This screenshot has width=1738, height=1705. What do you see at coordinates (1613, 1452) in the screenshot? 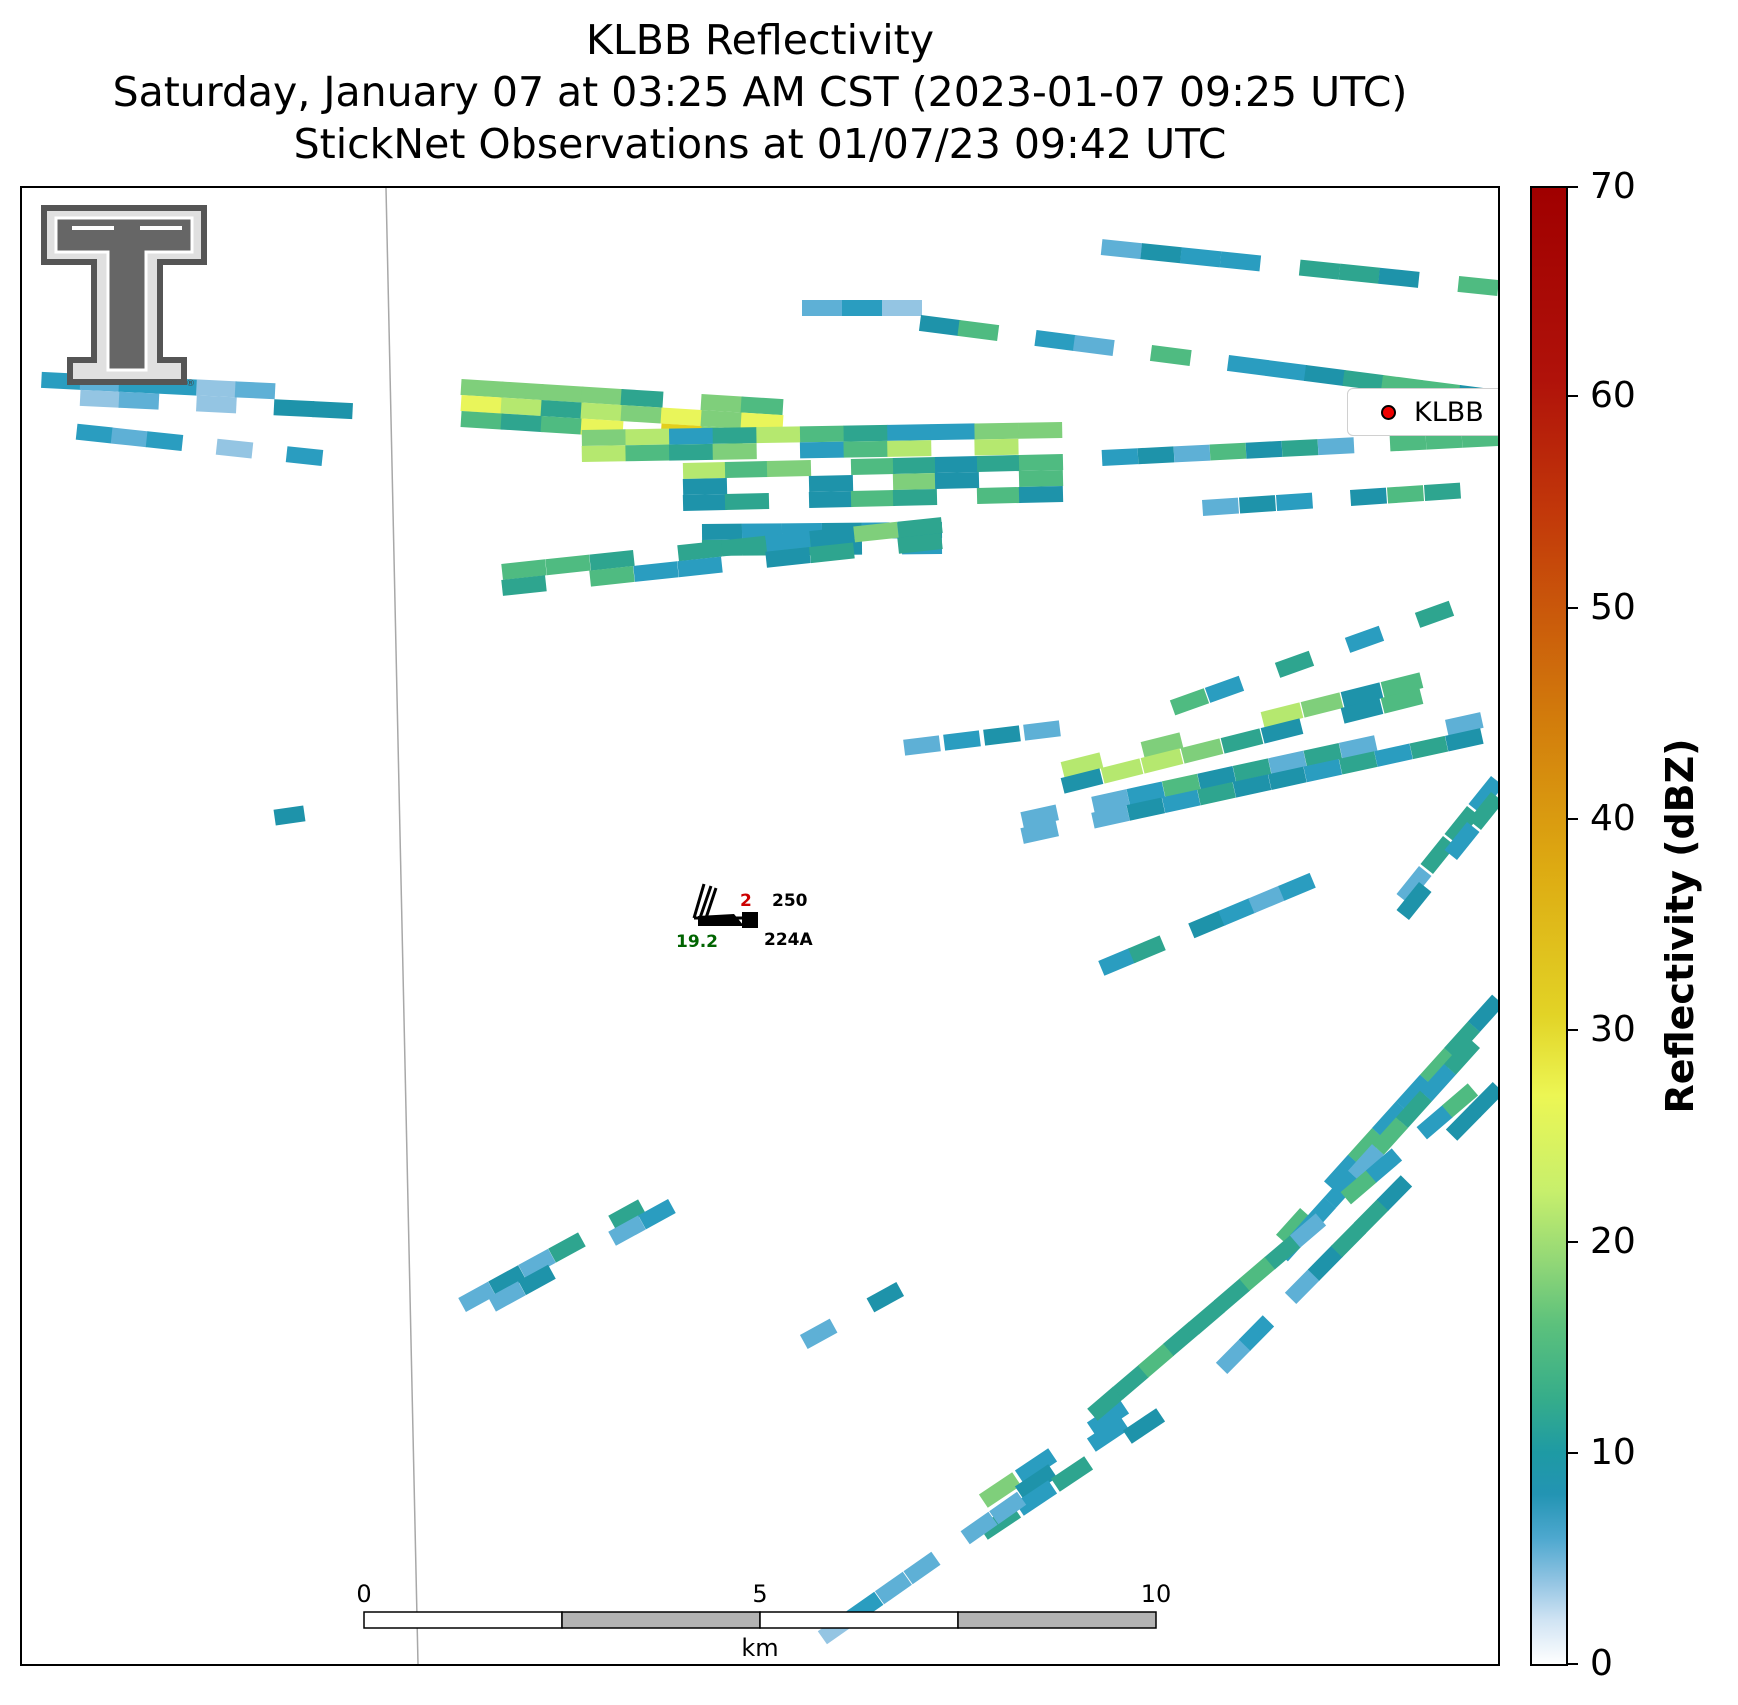
I see `cbar-label-10: 10` at bounding box center [1613, 1452].